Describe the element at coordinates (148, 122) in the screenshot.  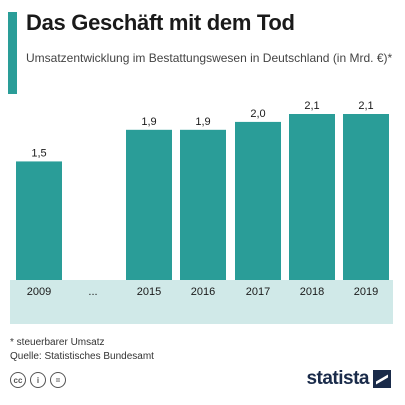
I see `data-label-2015: 1,9` at that location.